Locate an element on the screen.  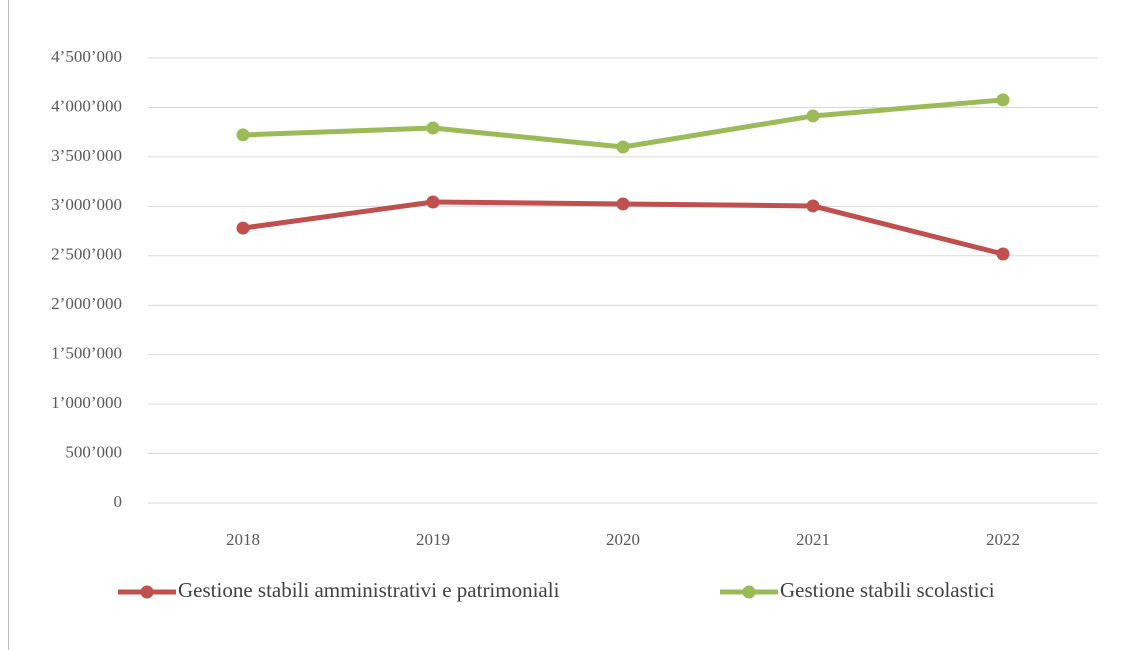
y-tick-label: 1’000’000 is located at coordinates (86, 402).